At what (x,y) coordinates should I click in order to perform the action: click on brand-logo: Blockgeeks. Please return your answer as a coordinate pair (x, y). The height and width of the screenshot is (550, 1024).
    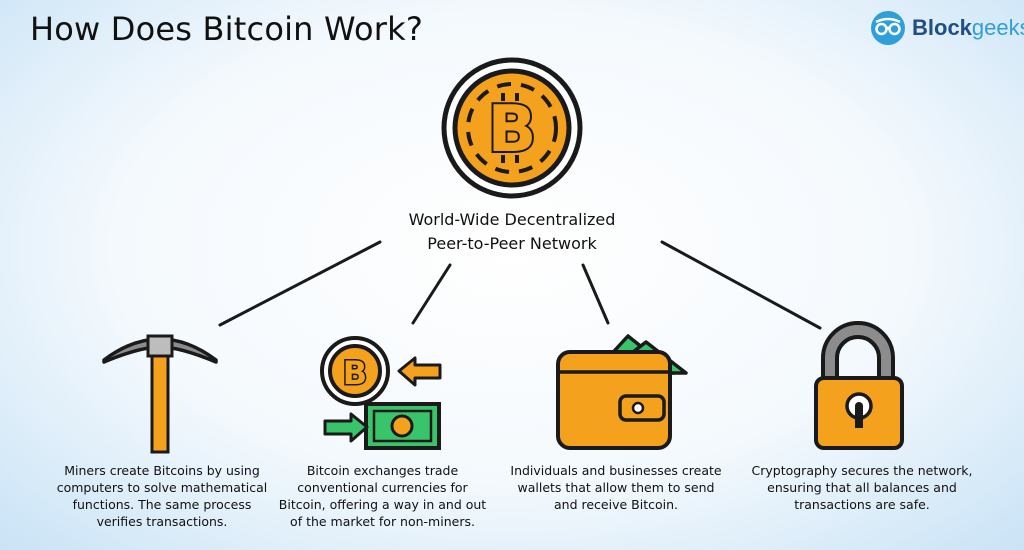
    Looking at the image, I should click on (947, 28).